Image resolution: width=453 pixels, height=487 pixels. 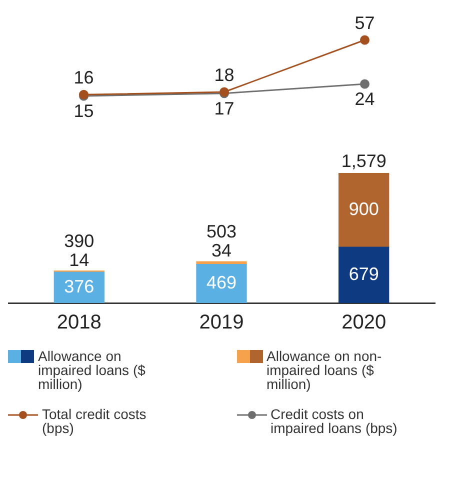 I want to click on data-label: 57, so click(x=364, y=22).